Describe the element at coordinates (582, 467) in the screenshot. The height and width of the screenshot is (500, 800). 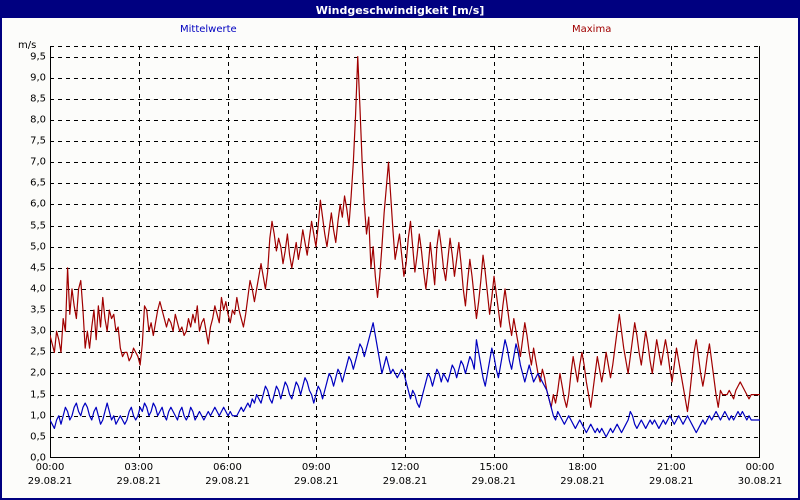
I see `x-tick-time: 18:00` at that location.